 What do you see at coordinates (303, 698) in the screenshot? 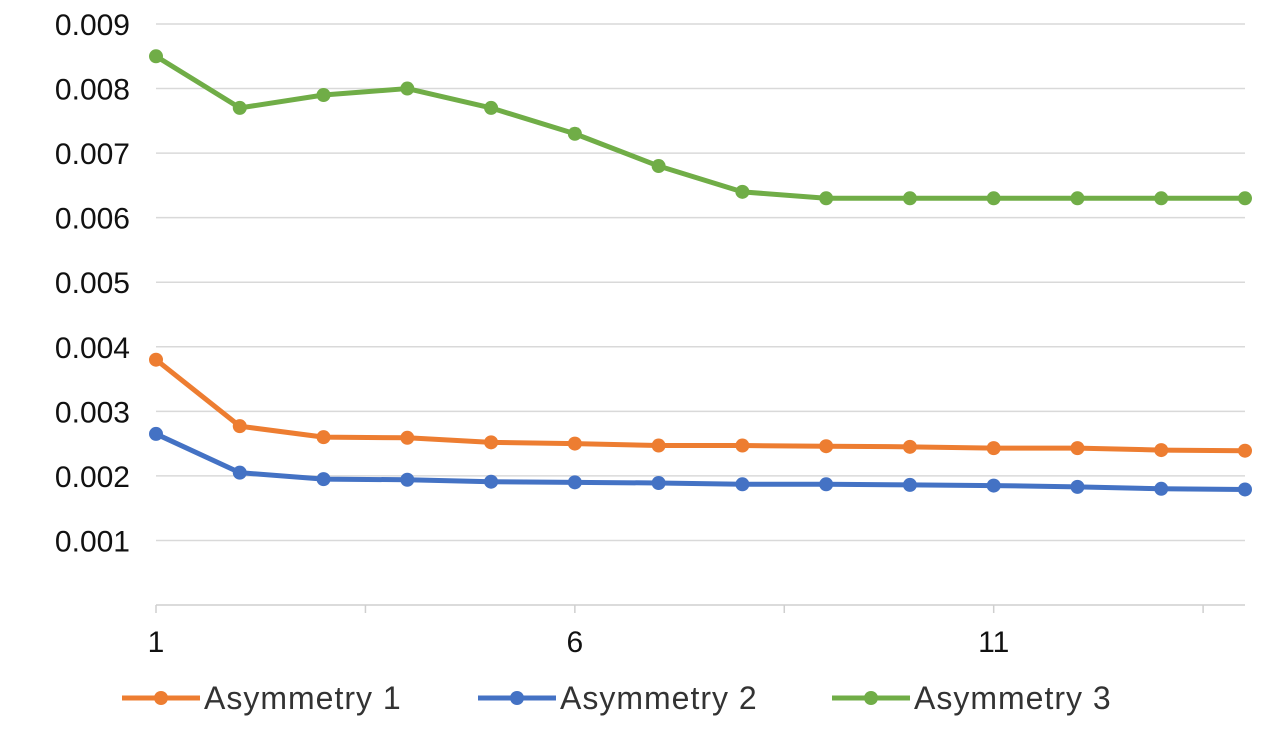
I see `legend-label: Asymmetry 1` at bounding box center [303, 698].